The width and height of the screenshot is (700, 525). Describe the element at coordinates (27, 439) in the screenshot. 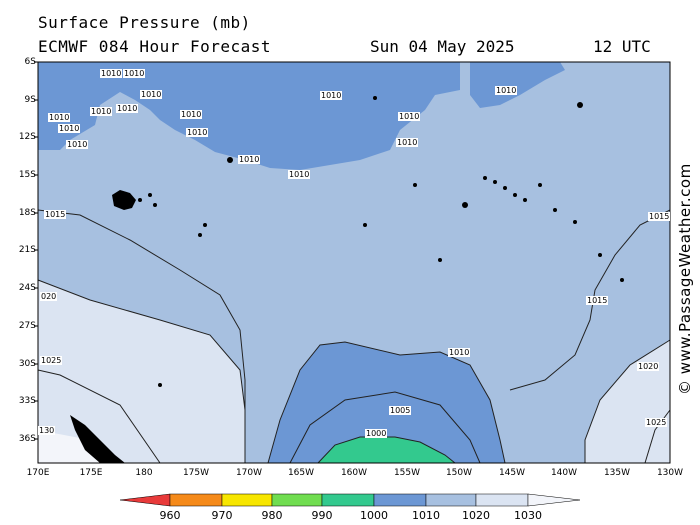

I see `lat-label: 36S` at that location.